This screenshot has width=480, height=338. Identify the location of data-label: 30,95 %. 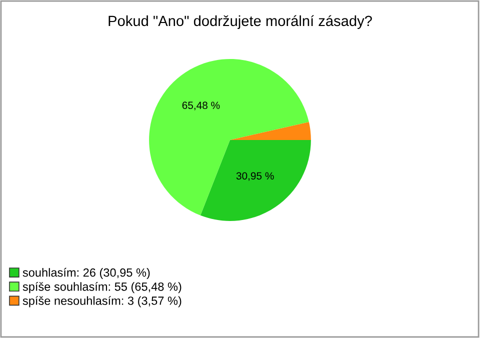
(255, 176).